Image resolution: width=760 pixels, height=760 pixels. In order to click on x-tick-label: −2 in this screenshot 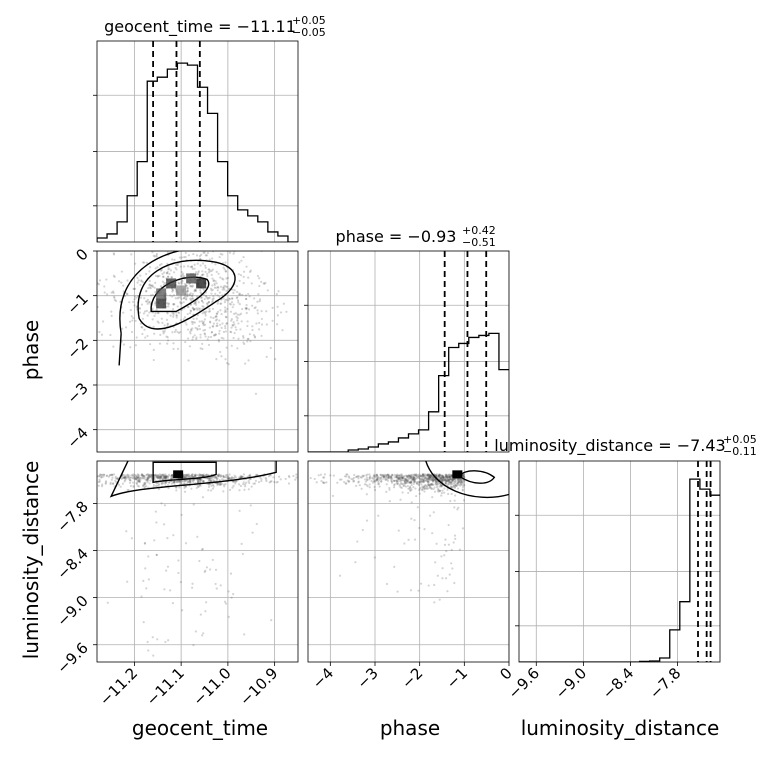, I will do `click(412, 678)`.